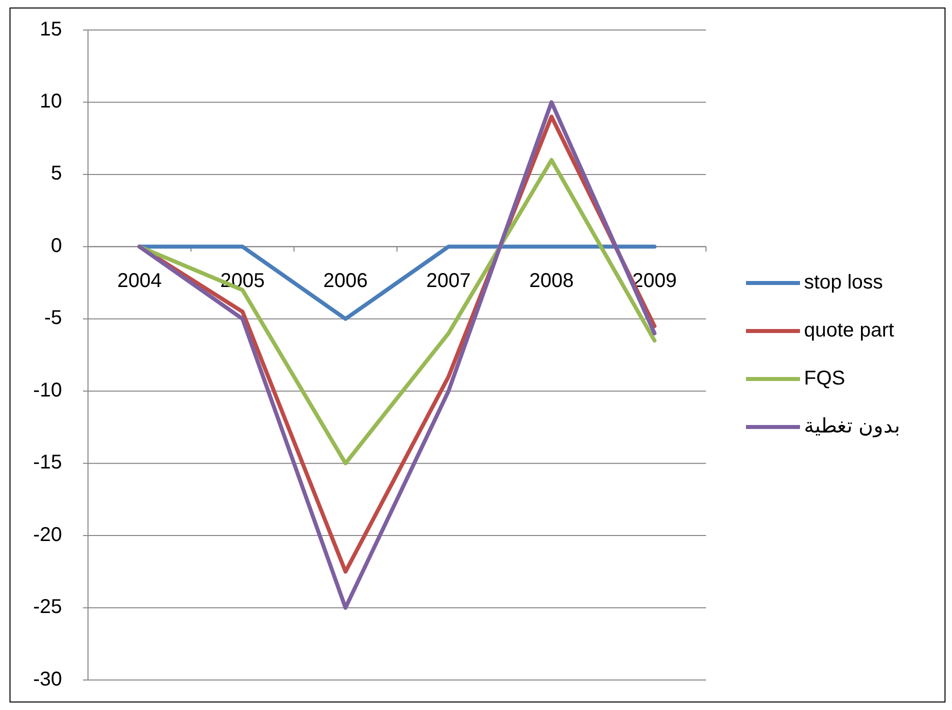  Describe the element at coordinates (345, 281) in the screenshot. I see `xtick: 2006` at that location.